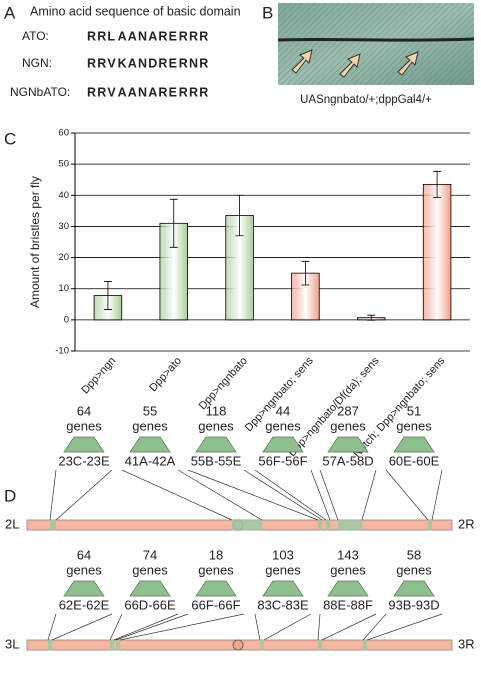 The height and width of the screenshot is (679, 481). Describe the element at coordinates (283, 410) in the screenshot. I see `gene-count: 44` at that location.